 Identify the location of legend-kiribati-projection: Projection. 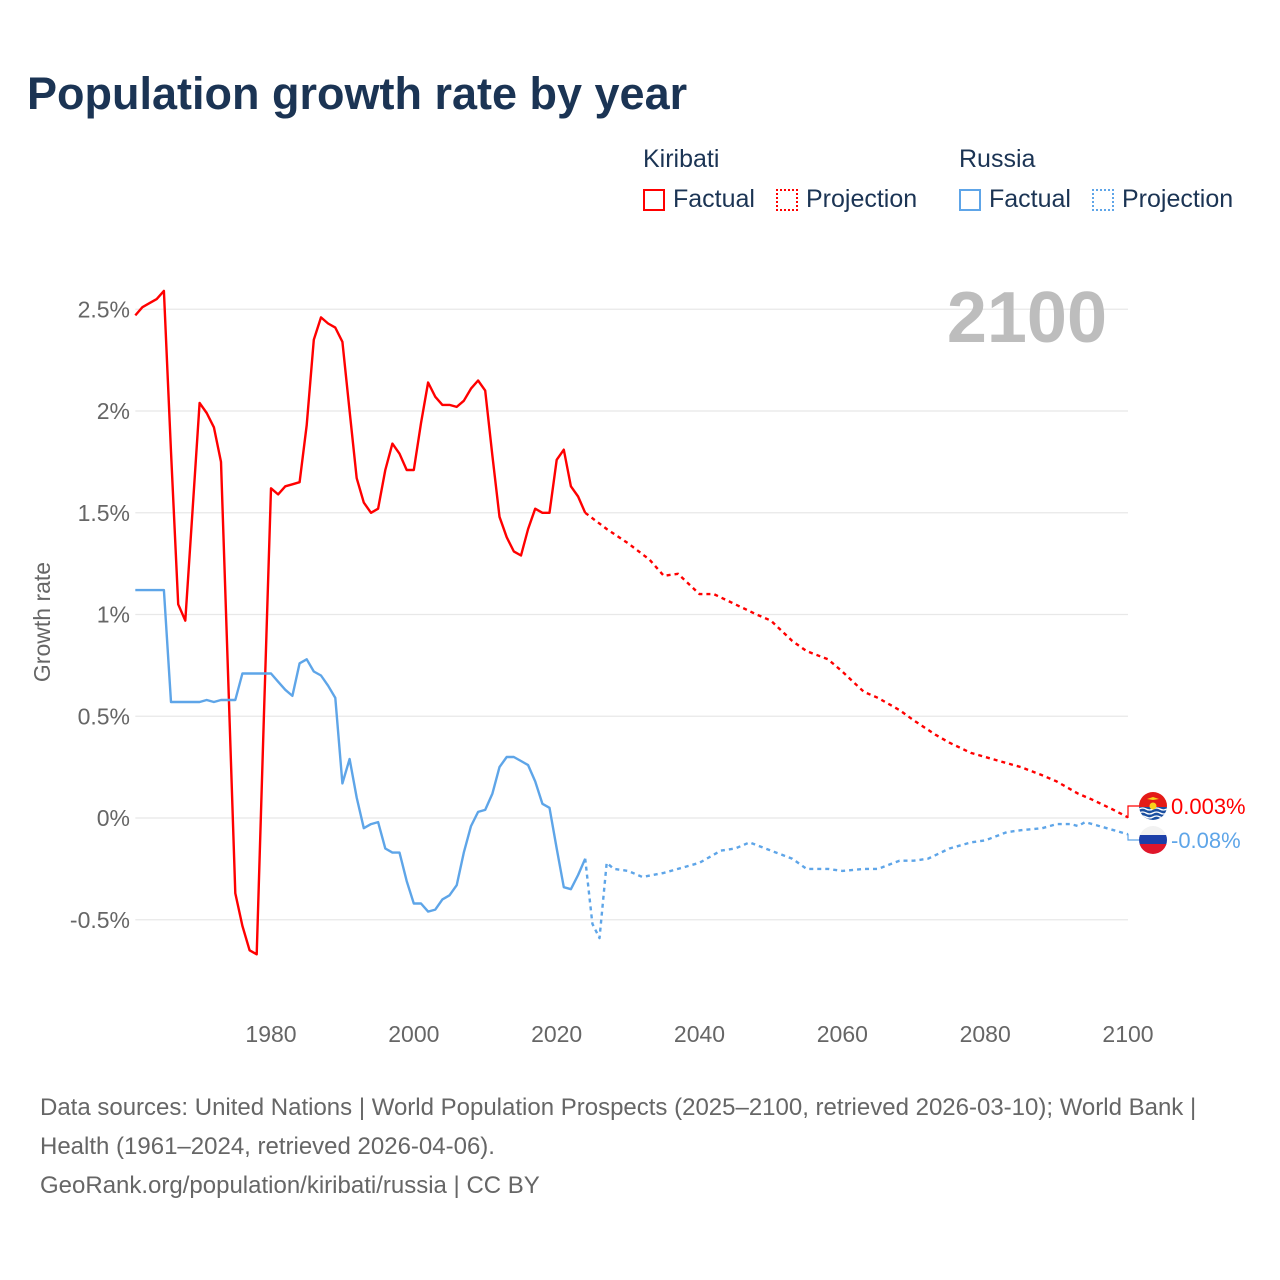
(846, 199).